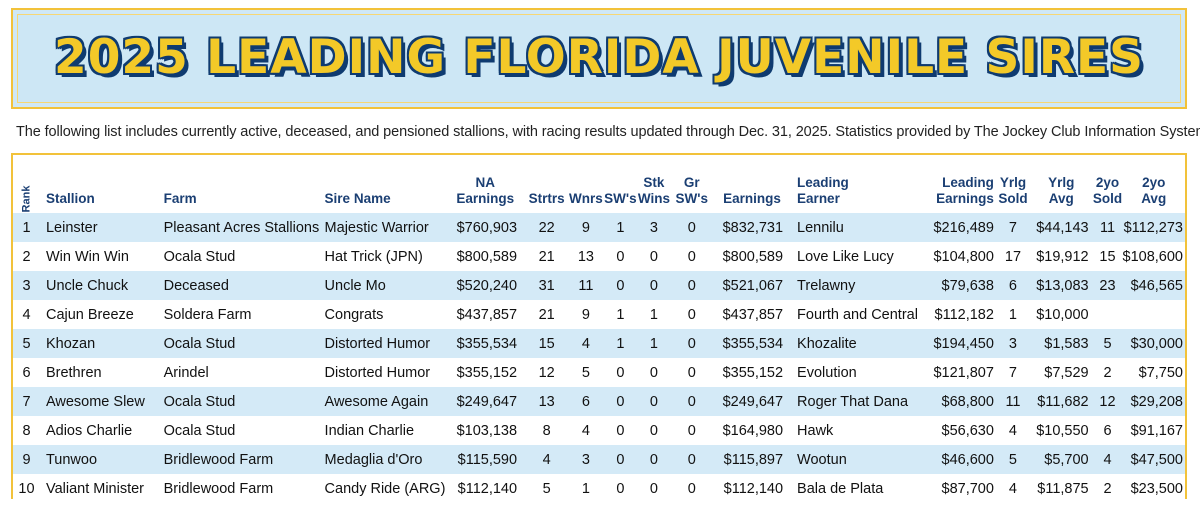  I want to click on winners-cell: 6, so click(586, 401).